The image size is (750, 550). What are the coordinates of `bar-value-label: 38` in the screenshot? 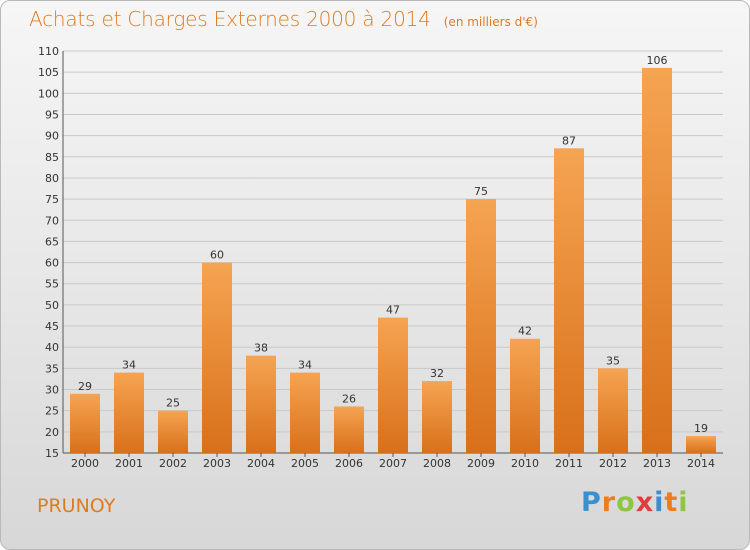 It's located at (261, 348).